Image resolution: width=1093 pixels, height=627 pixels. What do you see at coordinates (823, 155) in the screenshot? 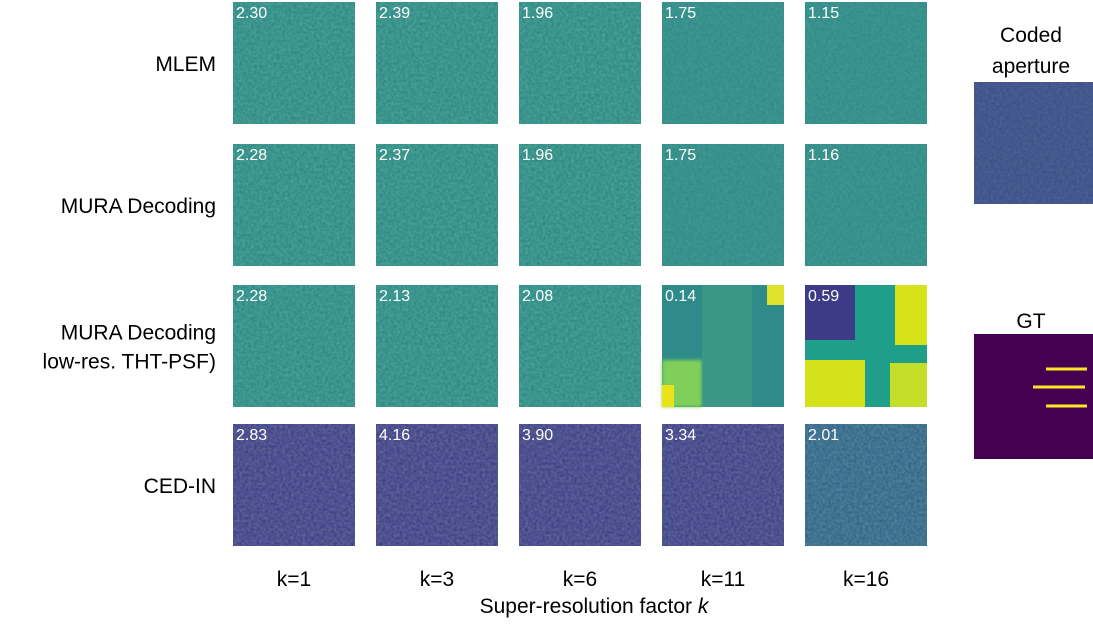
I see `score: 1.16` at bounding box center [823, 155].